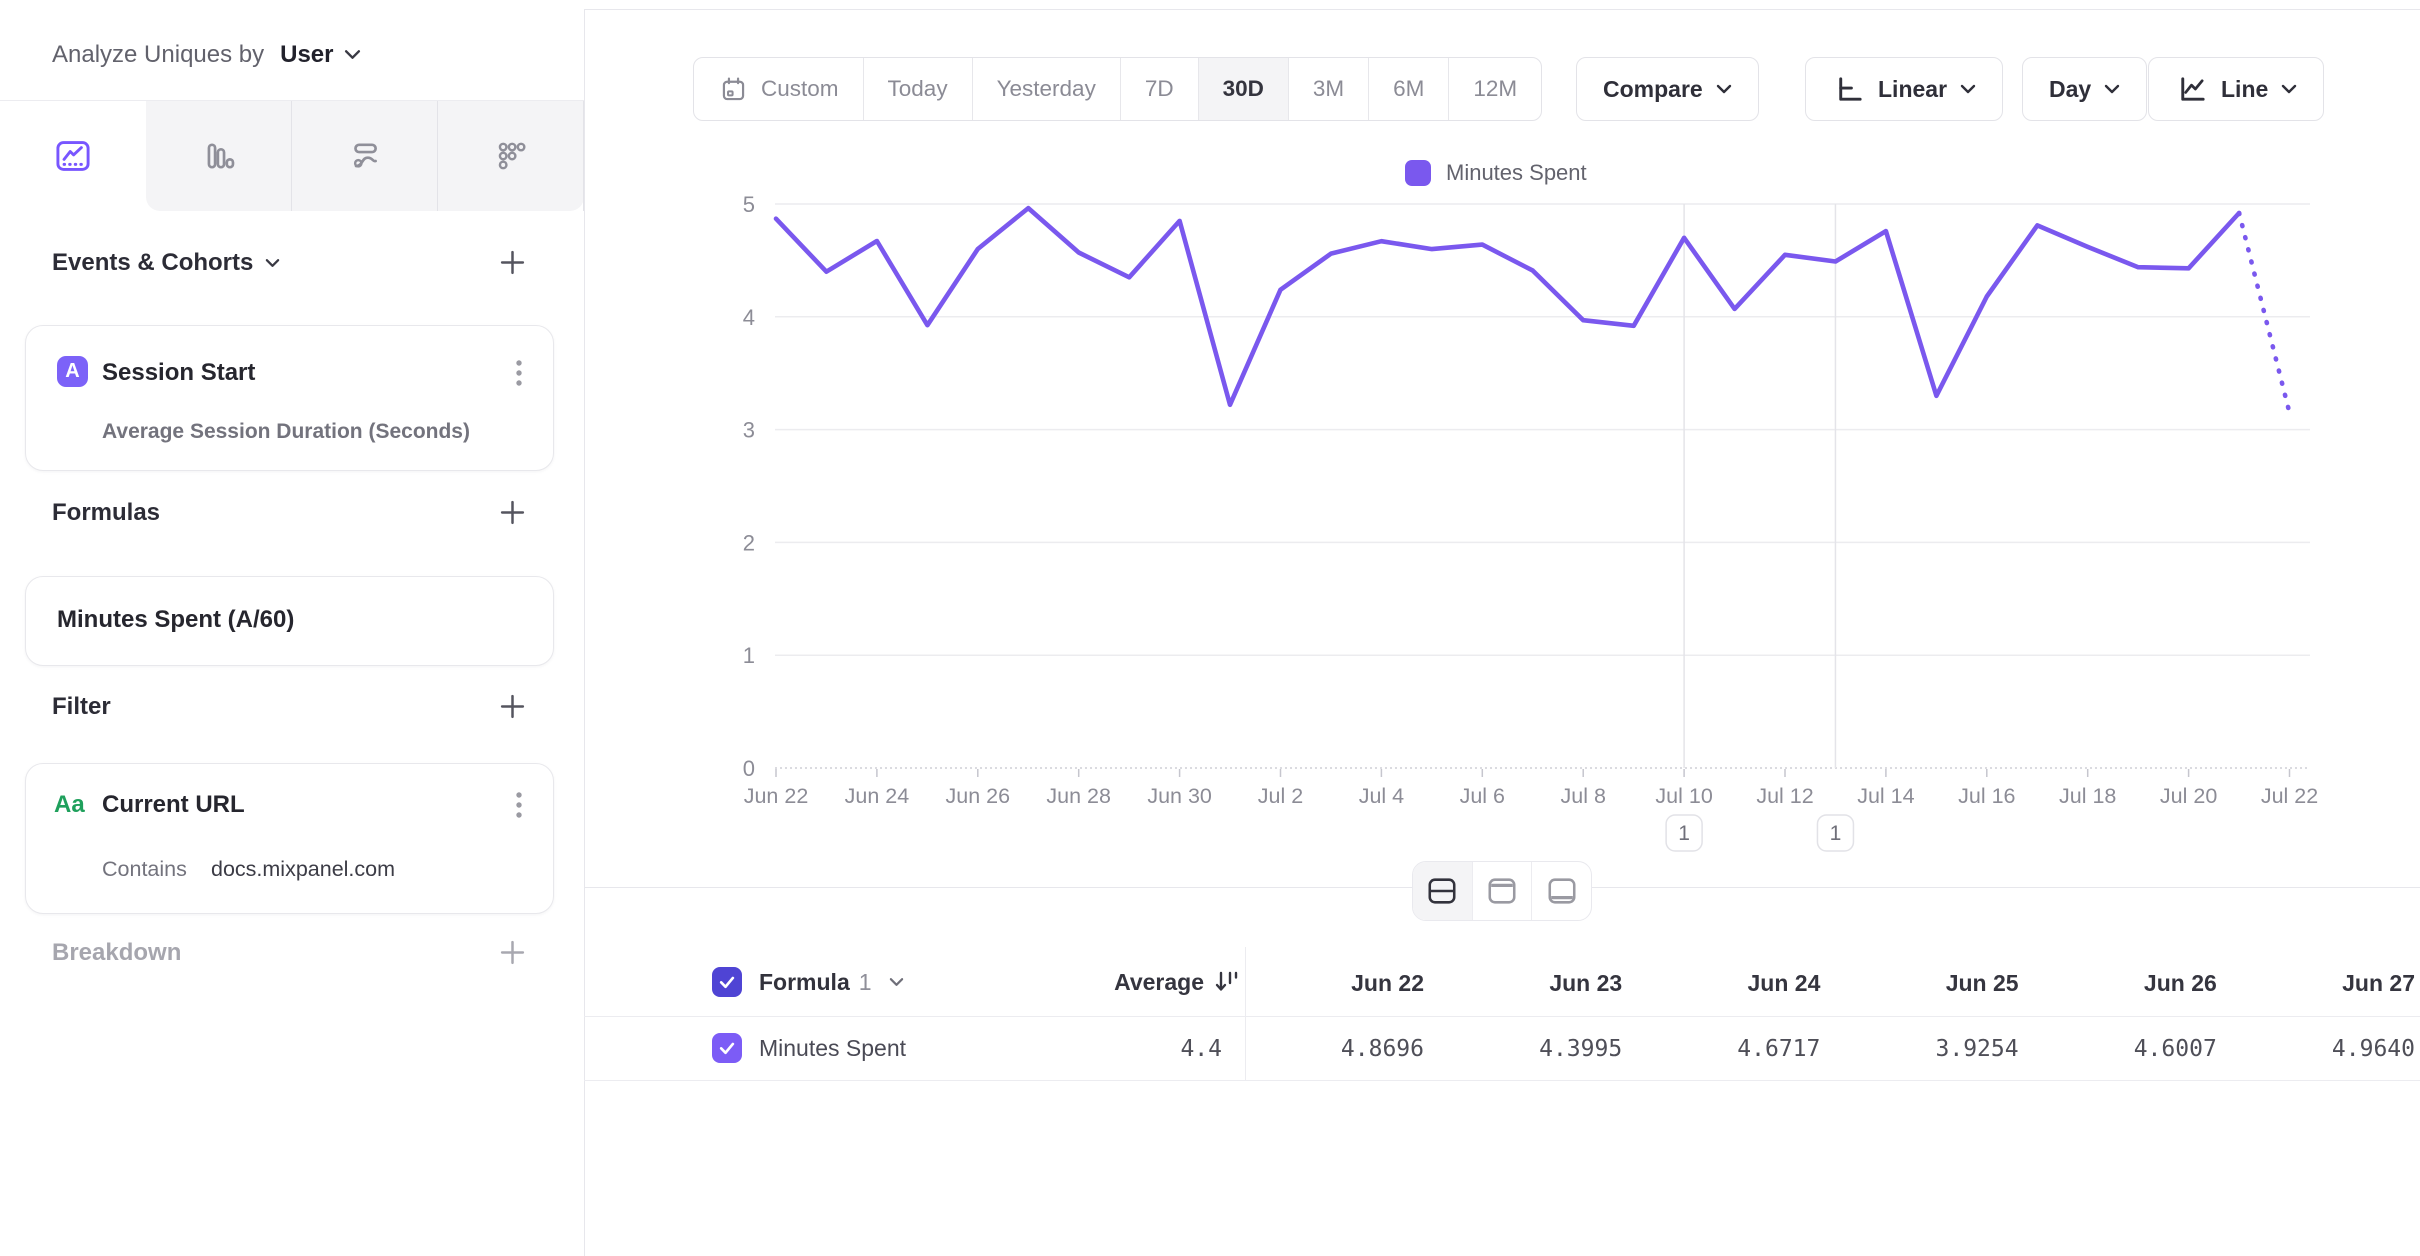  What do you see at coordinates (2378, 983) in the screenshot?
I see `date-column-header: Jun 27` at bounding box center [2378, 983].